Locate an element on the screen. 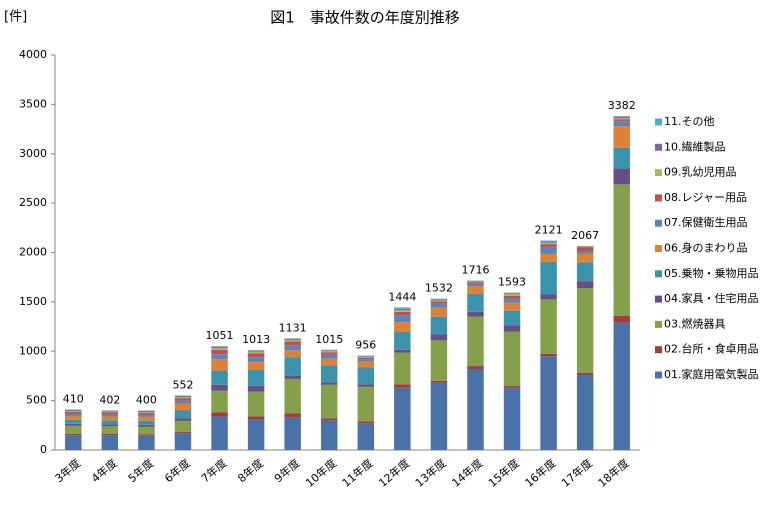  x-tick-label: 7年度 is located at coordinates (213, 470).